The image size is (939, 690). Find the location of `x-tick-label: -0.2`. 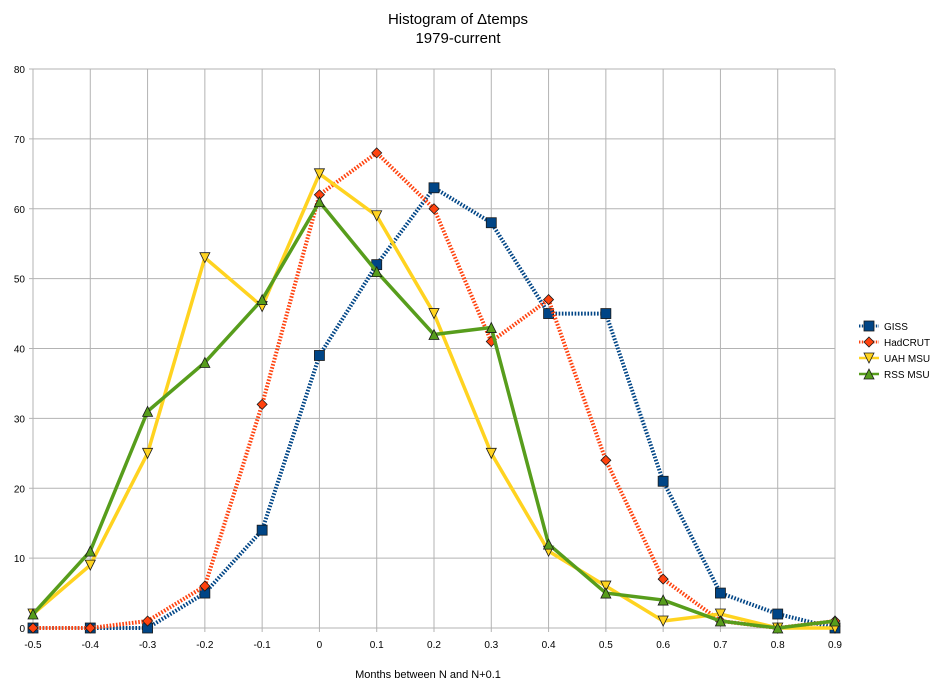

x-tick-label: -0.2 is located at coordinates (205, 645).